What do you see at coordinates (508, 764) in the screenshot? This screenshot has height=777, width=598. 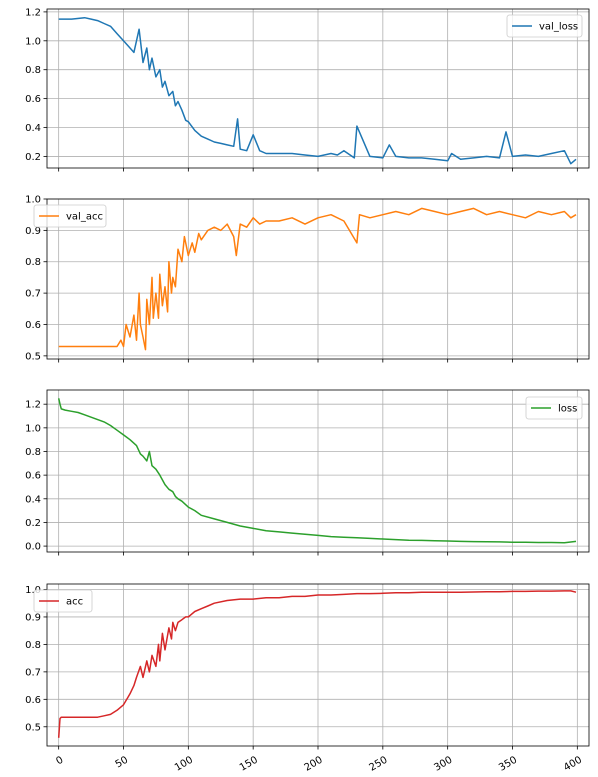 I see `x-tick-label: 350` at bounding box center [508, 764].